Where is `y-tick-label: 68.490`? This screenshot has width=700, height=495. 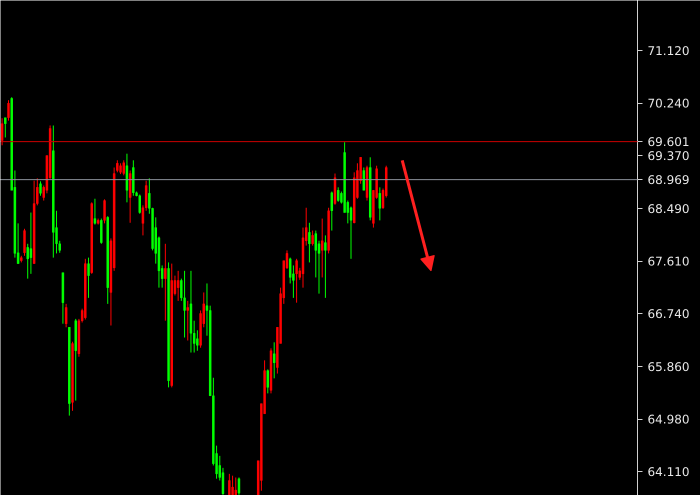
y-tick-label: 68.490 is located at coordinates (669, 209).